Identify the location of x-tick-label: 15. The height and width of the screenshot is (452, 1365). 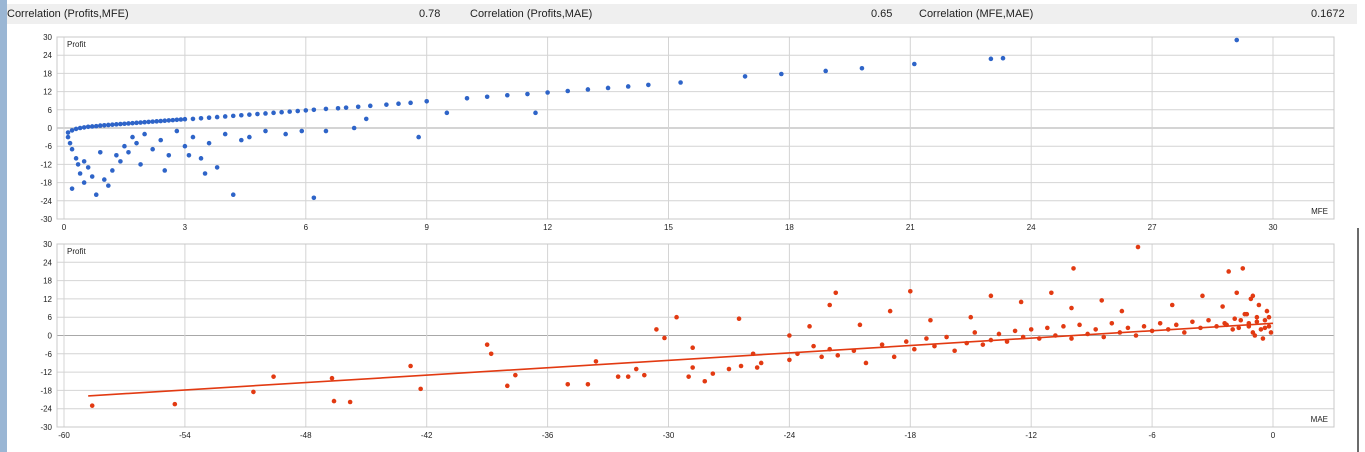
(668, 227).